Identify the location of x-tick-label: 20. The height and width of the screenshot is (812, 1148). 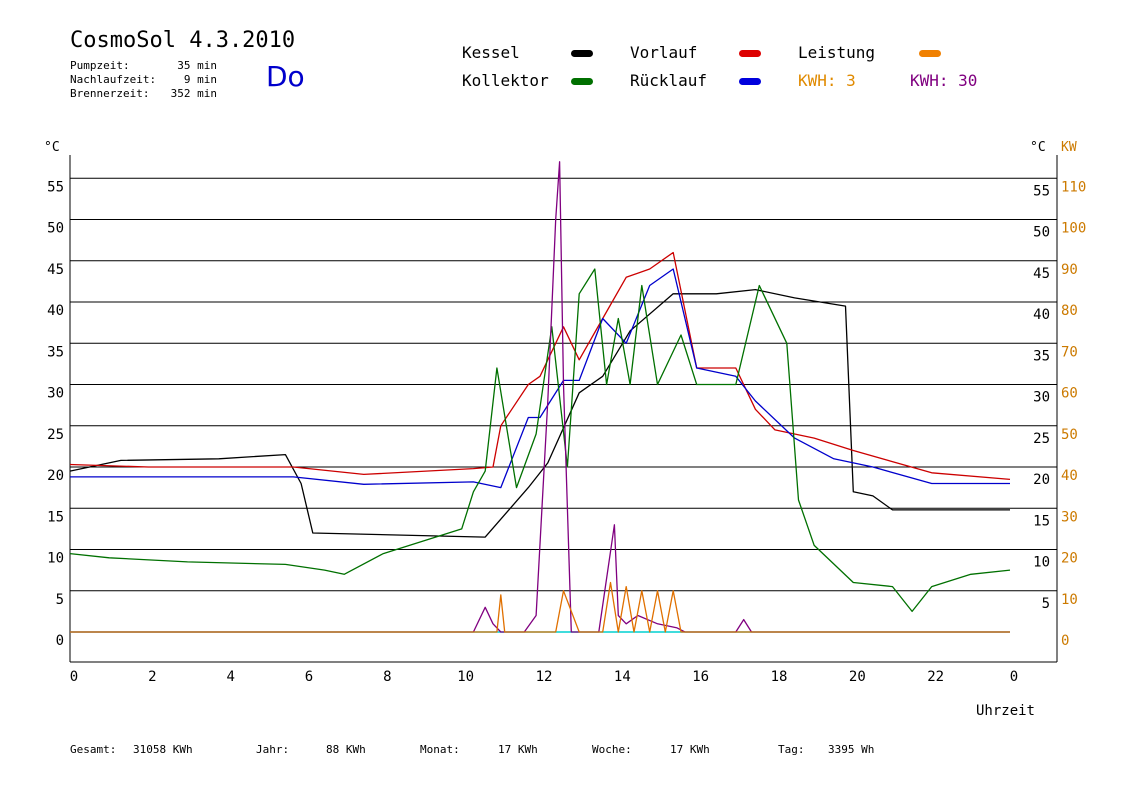
(857, 677).